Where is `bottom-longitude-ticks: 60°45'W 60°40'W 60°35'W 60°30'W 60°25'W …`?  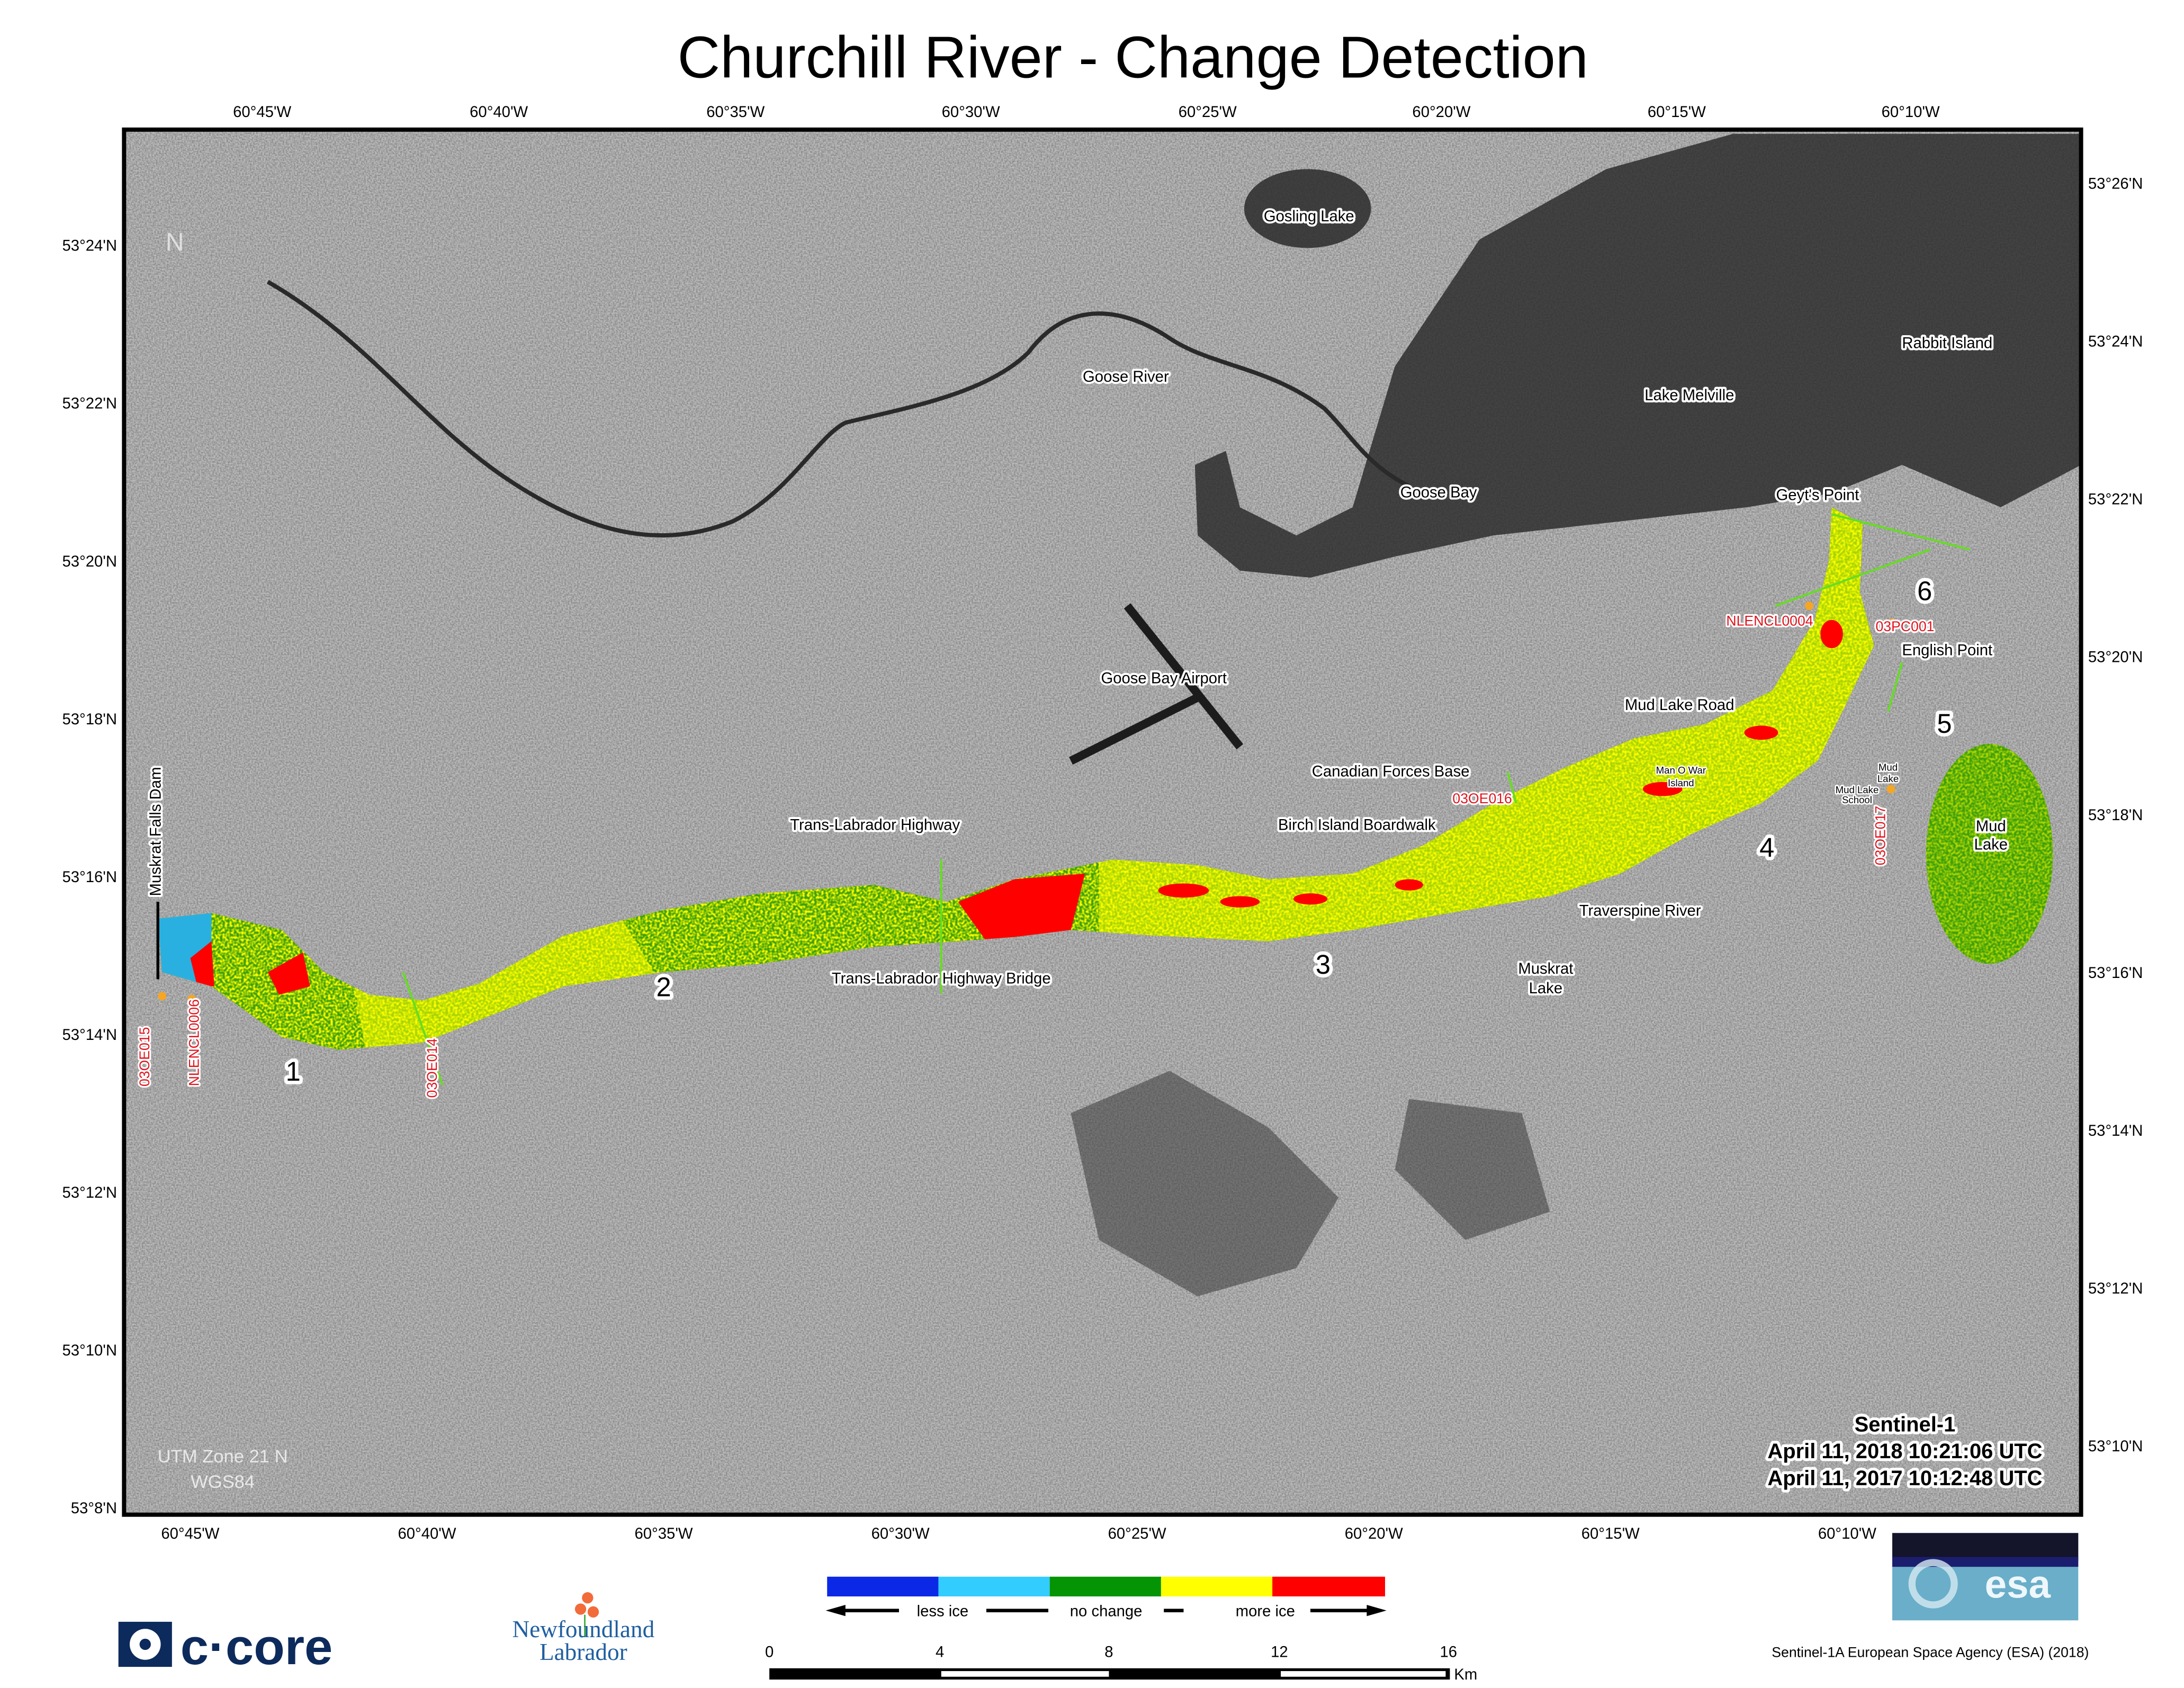
bottom-longitude-ticks: 60°45'W 60°40'W 60°35'W 60°30'W 60°25'W … is located at coordinates (1018, 1533).